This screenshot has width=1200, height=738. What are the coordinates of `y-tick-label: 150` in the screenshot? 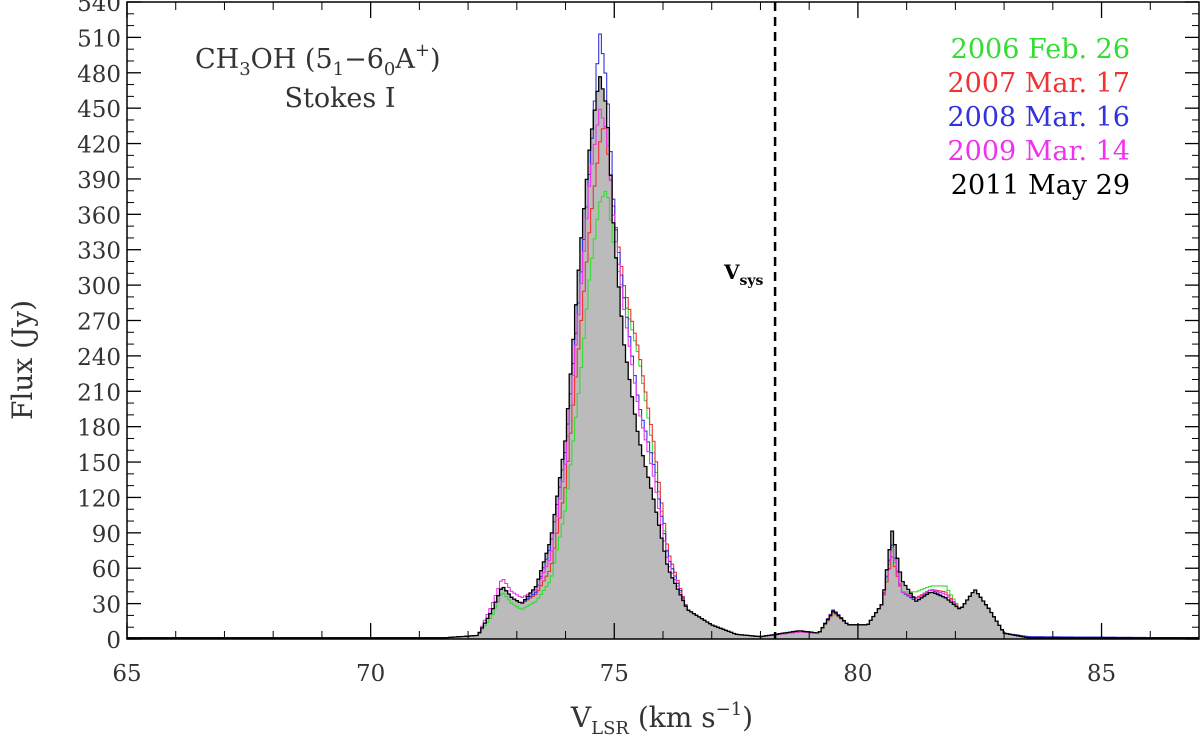 It's located at (99, 464).